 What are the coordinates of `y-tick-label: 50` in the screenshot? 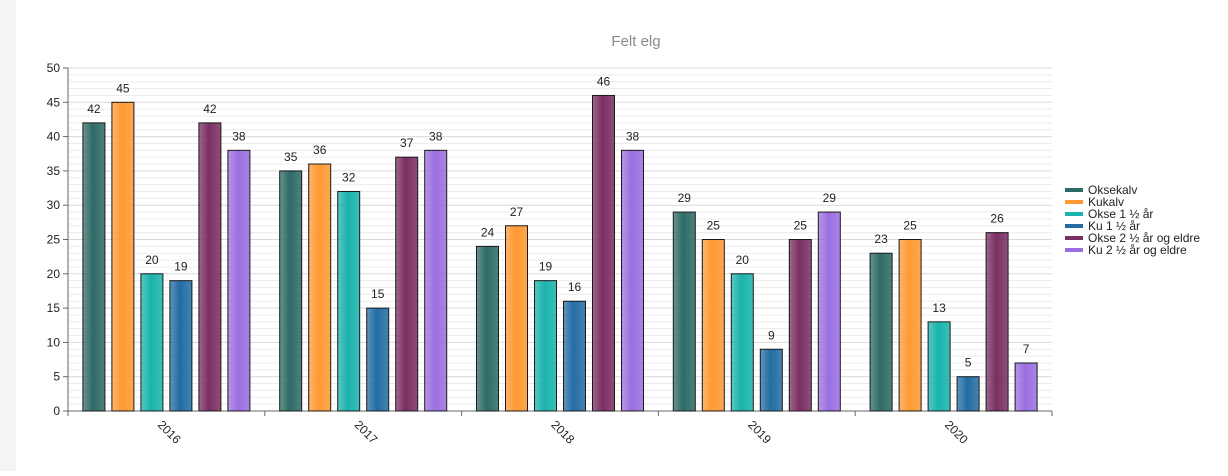 It's located at (54, 68).